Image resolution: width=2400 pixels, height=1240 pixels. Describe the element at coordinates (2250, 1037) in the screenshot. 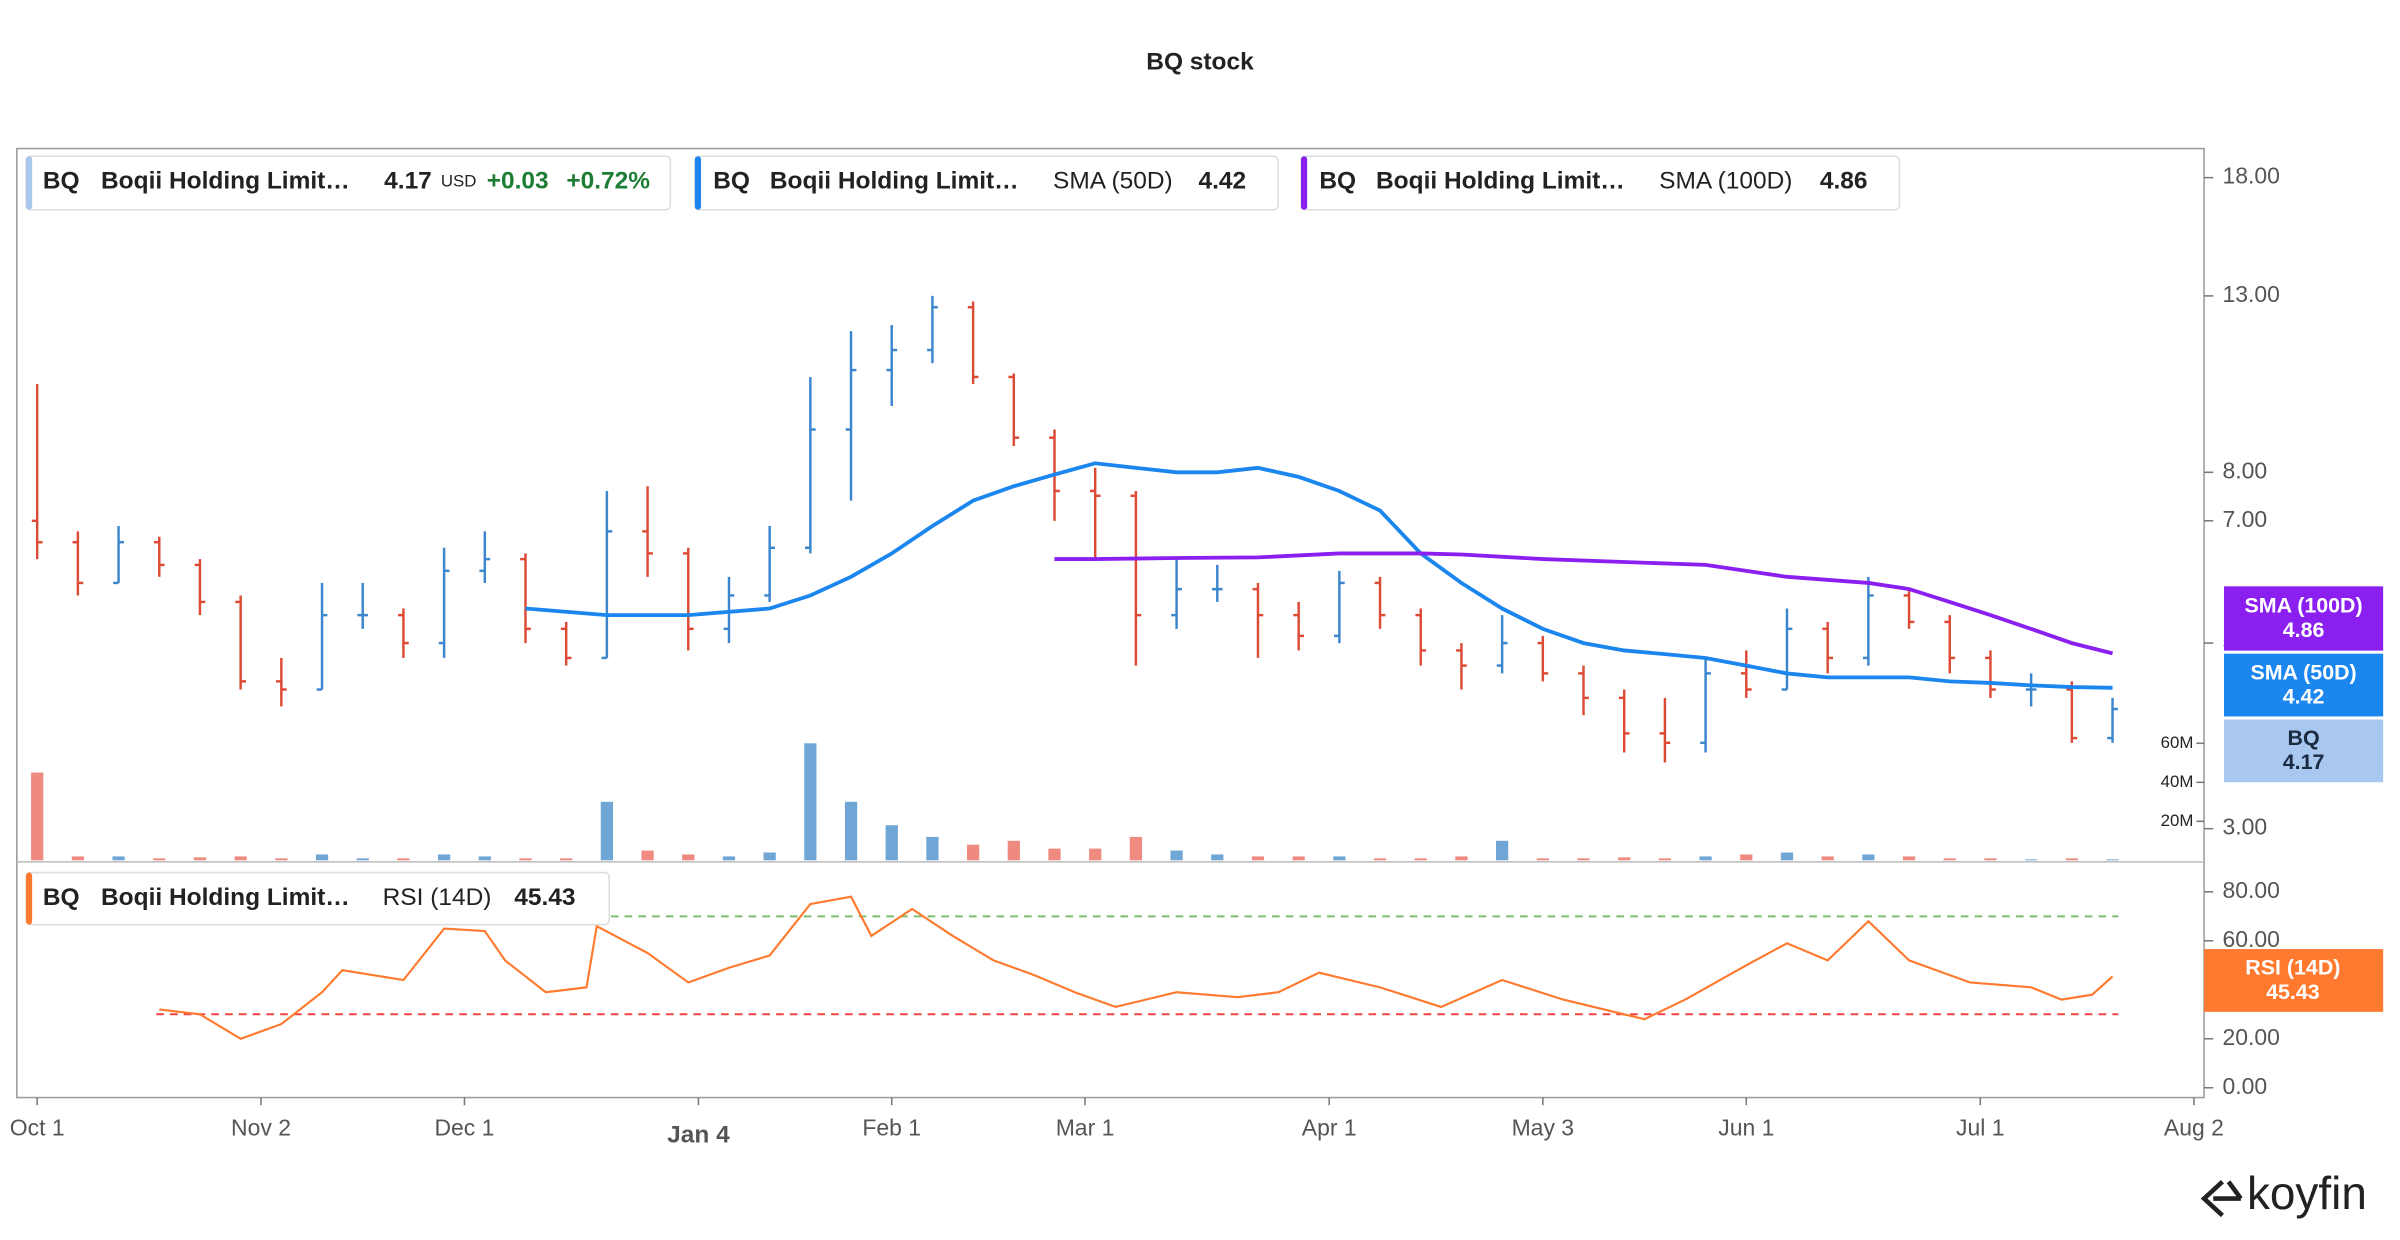

I see `y-tick-label: 20.00` at that location.